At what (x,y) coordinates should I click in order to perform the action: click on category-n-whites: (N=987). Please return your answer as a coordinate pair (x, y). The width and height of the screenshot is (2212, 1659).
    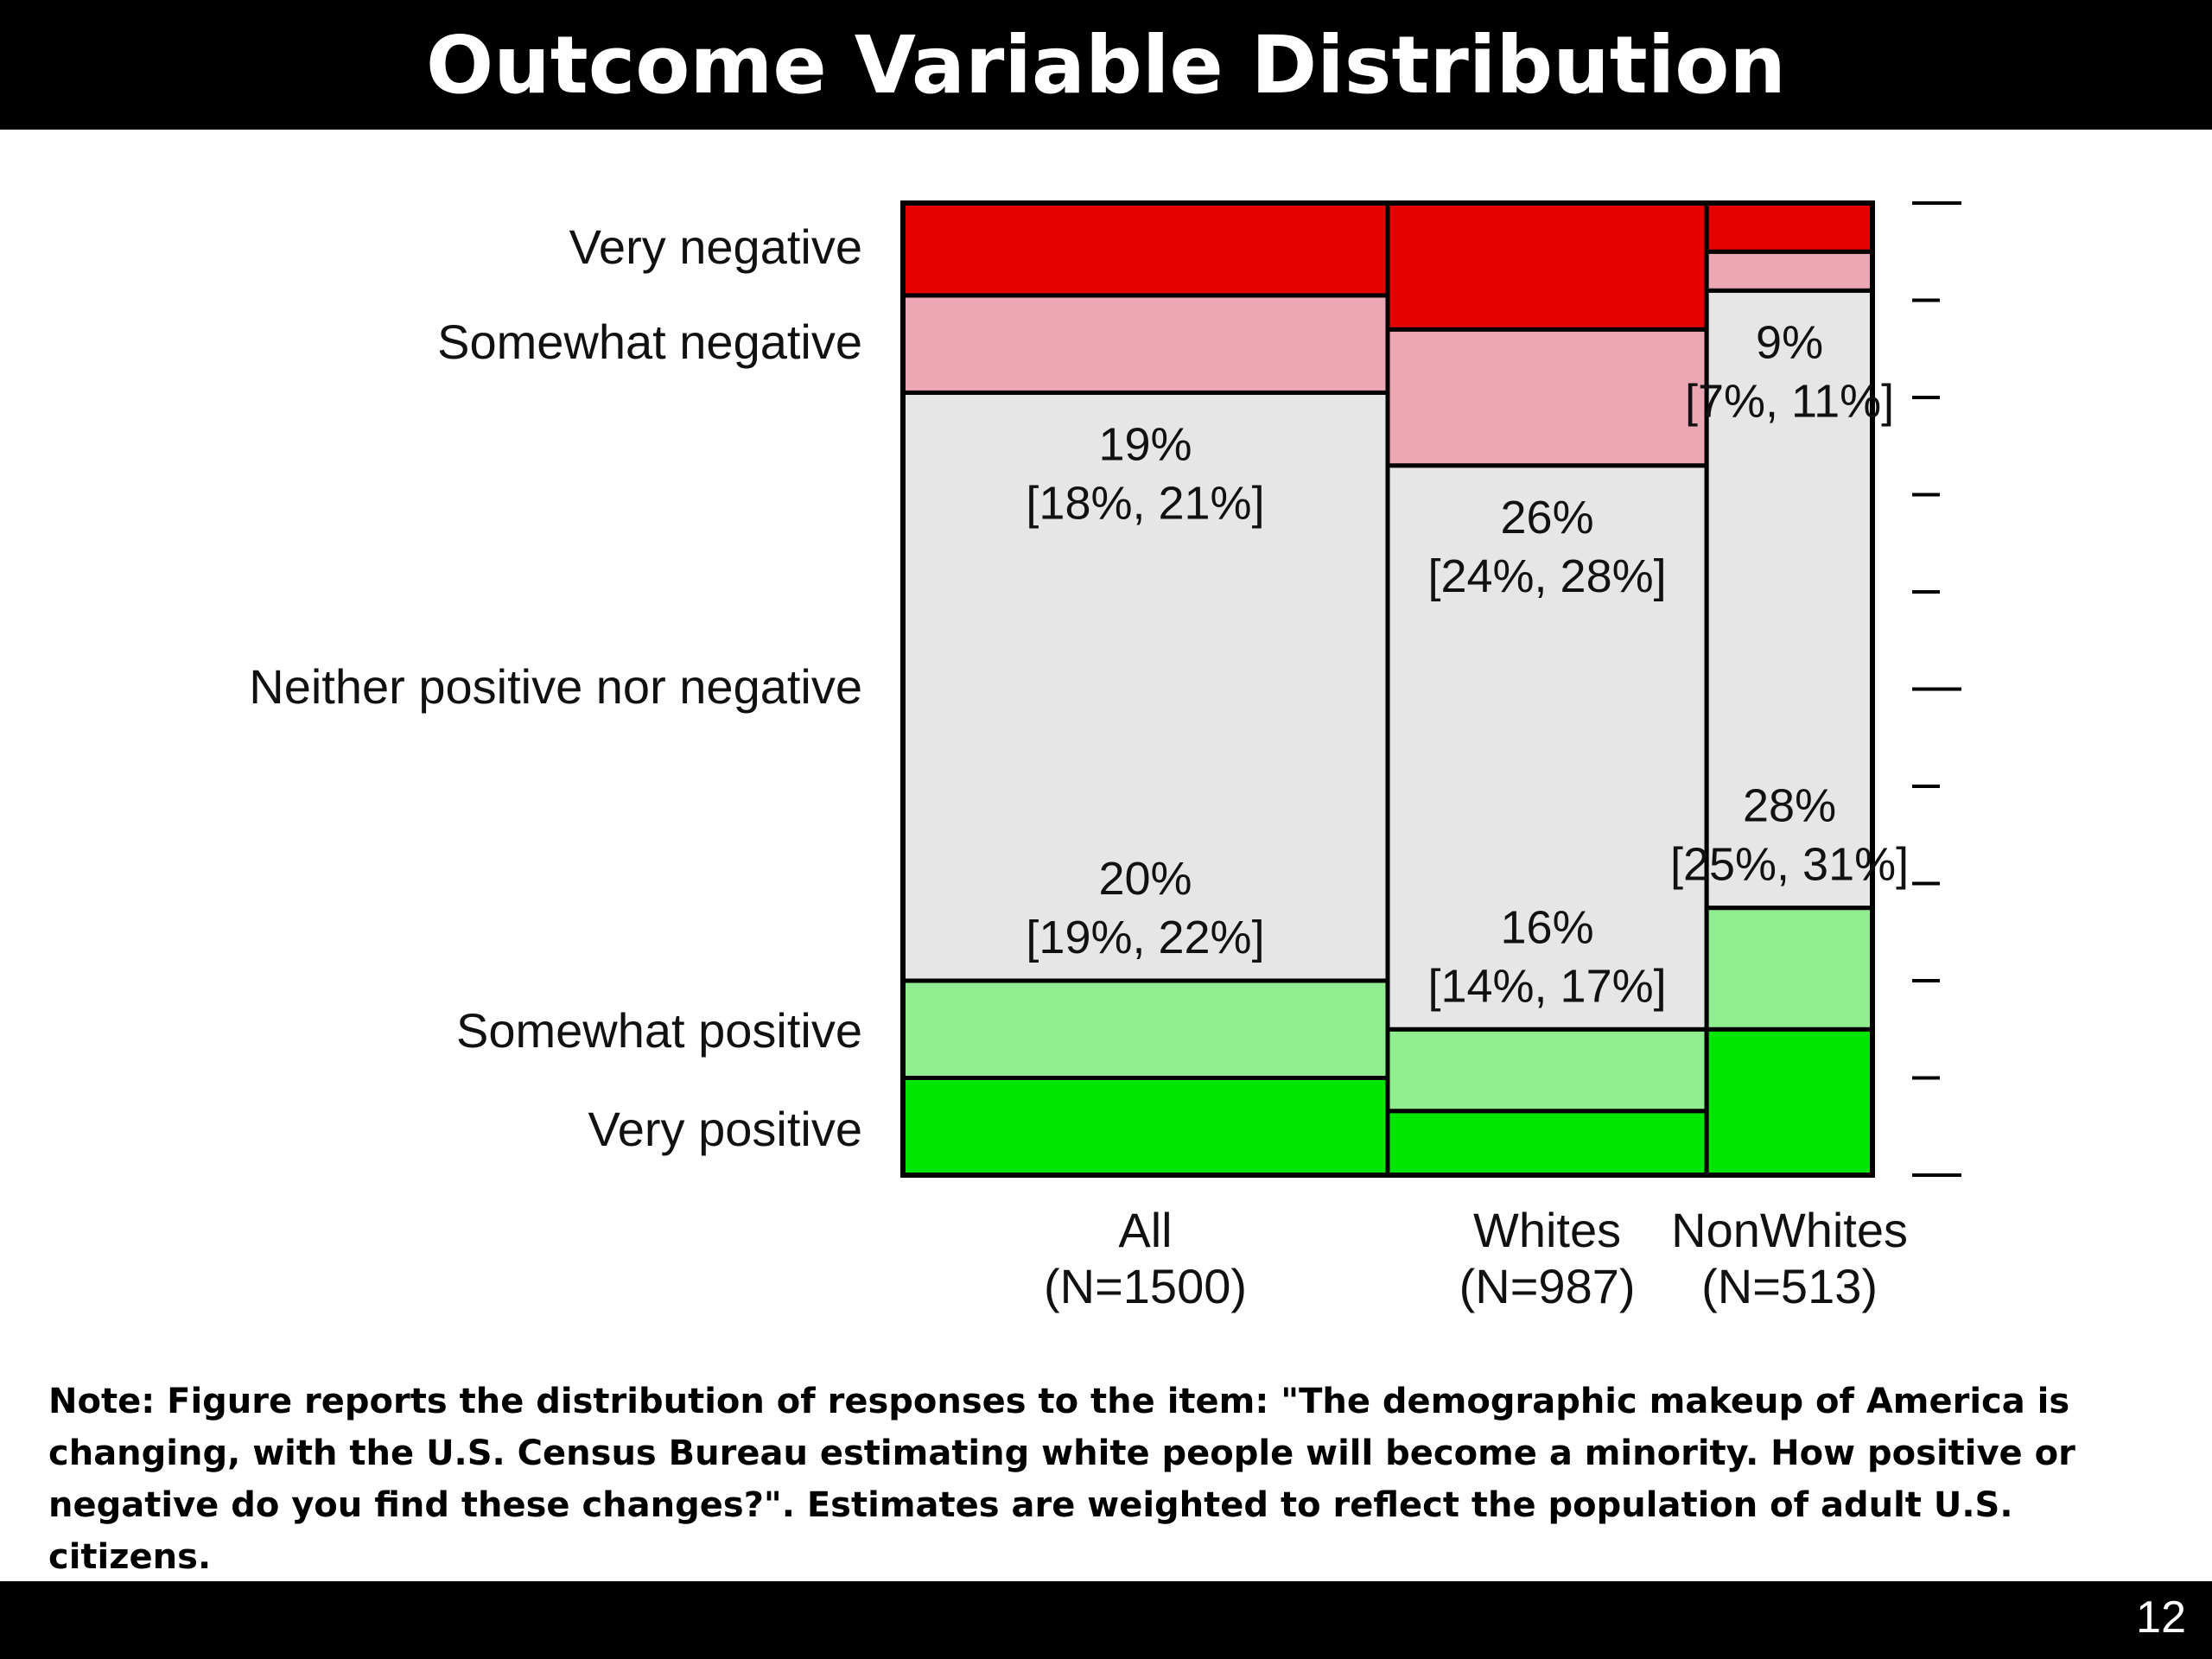
    Looking at the image, I should click on (1547, 1286).